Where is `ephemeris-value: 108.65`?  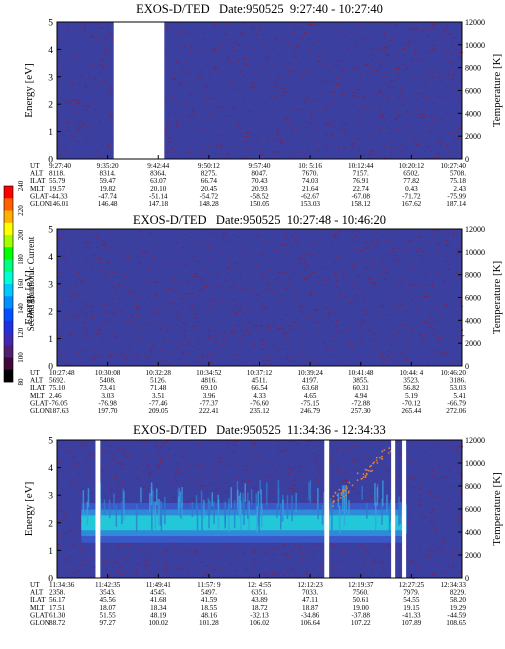 ephemeris-value: 108.65 is located at coordinates (456, 623).